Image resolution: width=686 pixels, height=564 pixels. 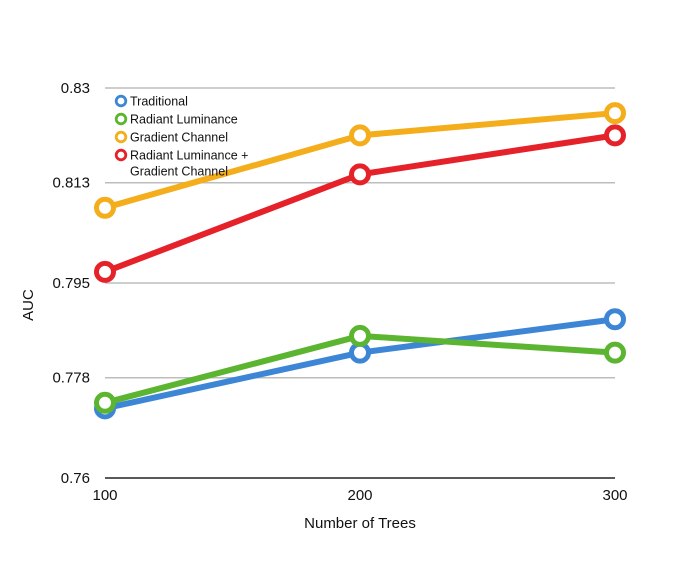 I want to click on x-tick-label: 300, so click(x=614, y=495).